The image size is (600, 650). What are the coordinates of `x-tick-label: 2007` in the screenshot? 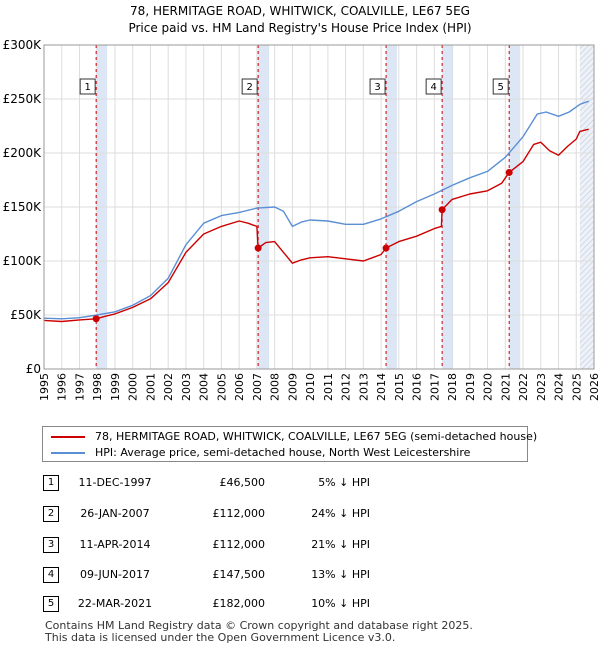 It's located at (257, 387).